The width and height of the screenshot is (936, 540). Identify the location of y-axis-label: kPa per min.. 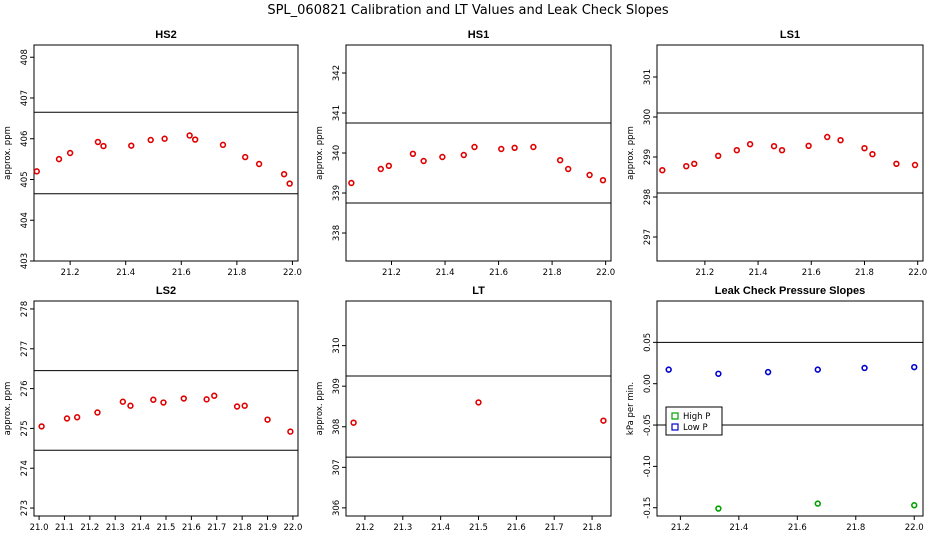
(631, 408).